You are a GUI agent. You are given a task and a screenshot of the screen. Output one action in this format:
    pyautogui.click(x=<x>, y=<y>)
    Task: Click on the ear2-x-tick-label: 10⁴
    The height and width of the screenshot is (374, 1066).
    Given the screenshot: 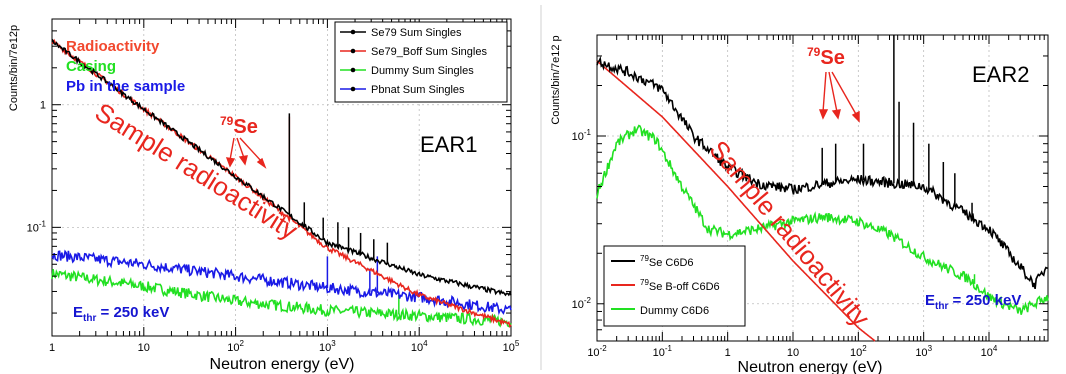 What is the action you would take?
    pyautogui.click(x=989, y=351)
    